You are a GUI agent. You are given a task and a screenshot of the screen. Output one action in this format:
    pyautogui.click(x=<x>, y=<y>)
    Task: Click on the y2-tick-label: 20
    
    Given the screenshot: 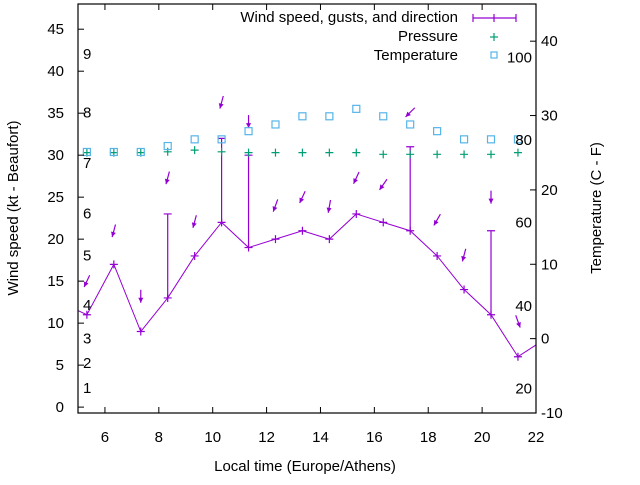 What is the action you would take?
    pyautogui.click(x=549, y=190)
    